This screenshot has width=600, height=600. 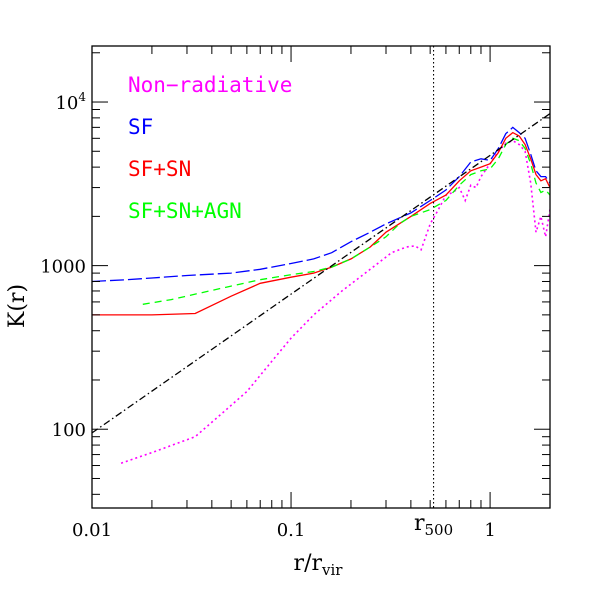 I want to click on vline-label-main: r, so click(x=419, y=523).